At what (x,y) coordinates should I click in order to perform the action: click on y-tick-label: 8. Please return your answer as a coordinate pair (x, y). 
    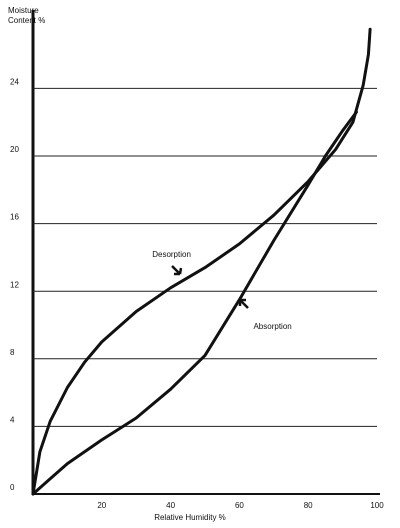
    Looking at the image, I should click on (12, 352).